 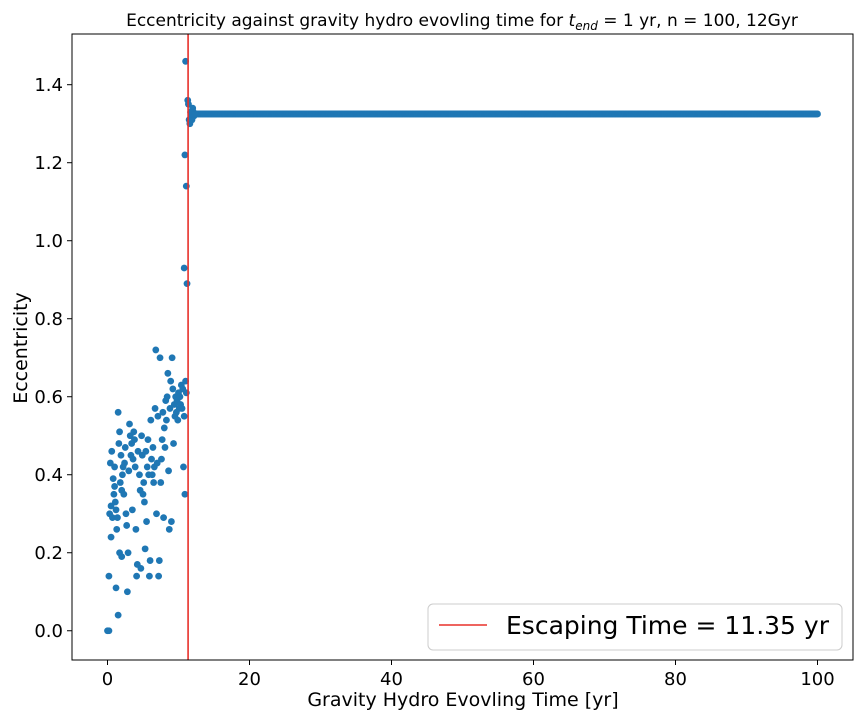 I want to click on y-tick-label: 0.6, so click(x=48, y=397).